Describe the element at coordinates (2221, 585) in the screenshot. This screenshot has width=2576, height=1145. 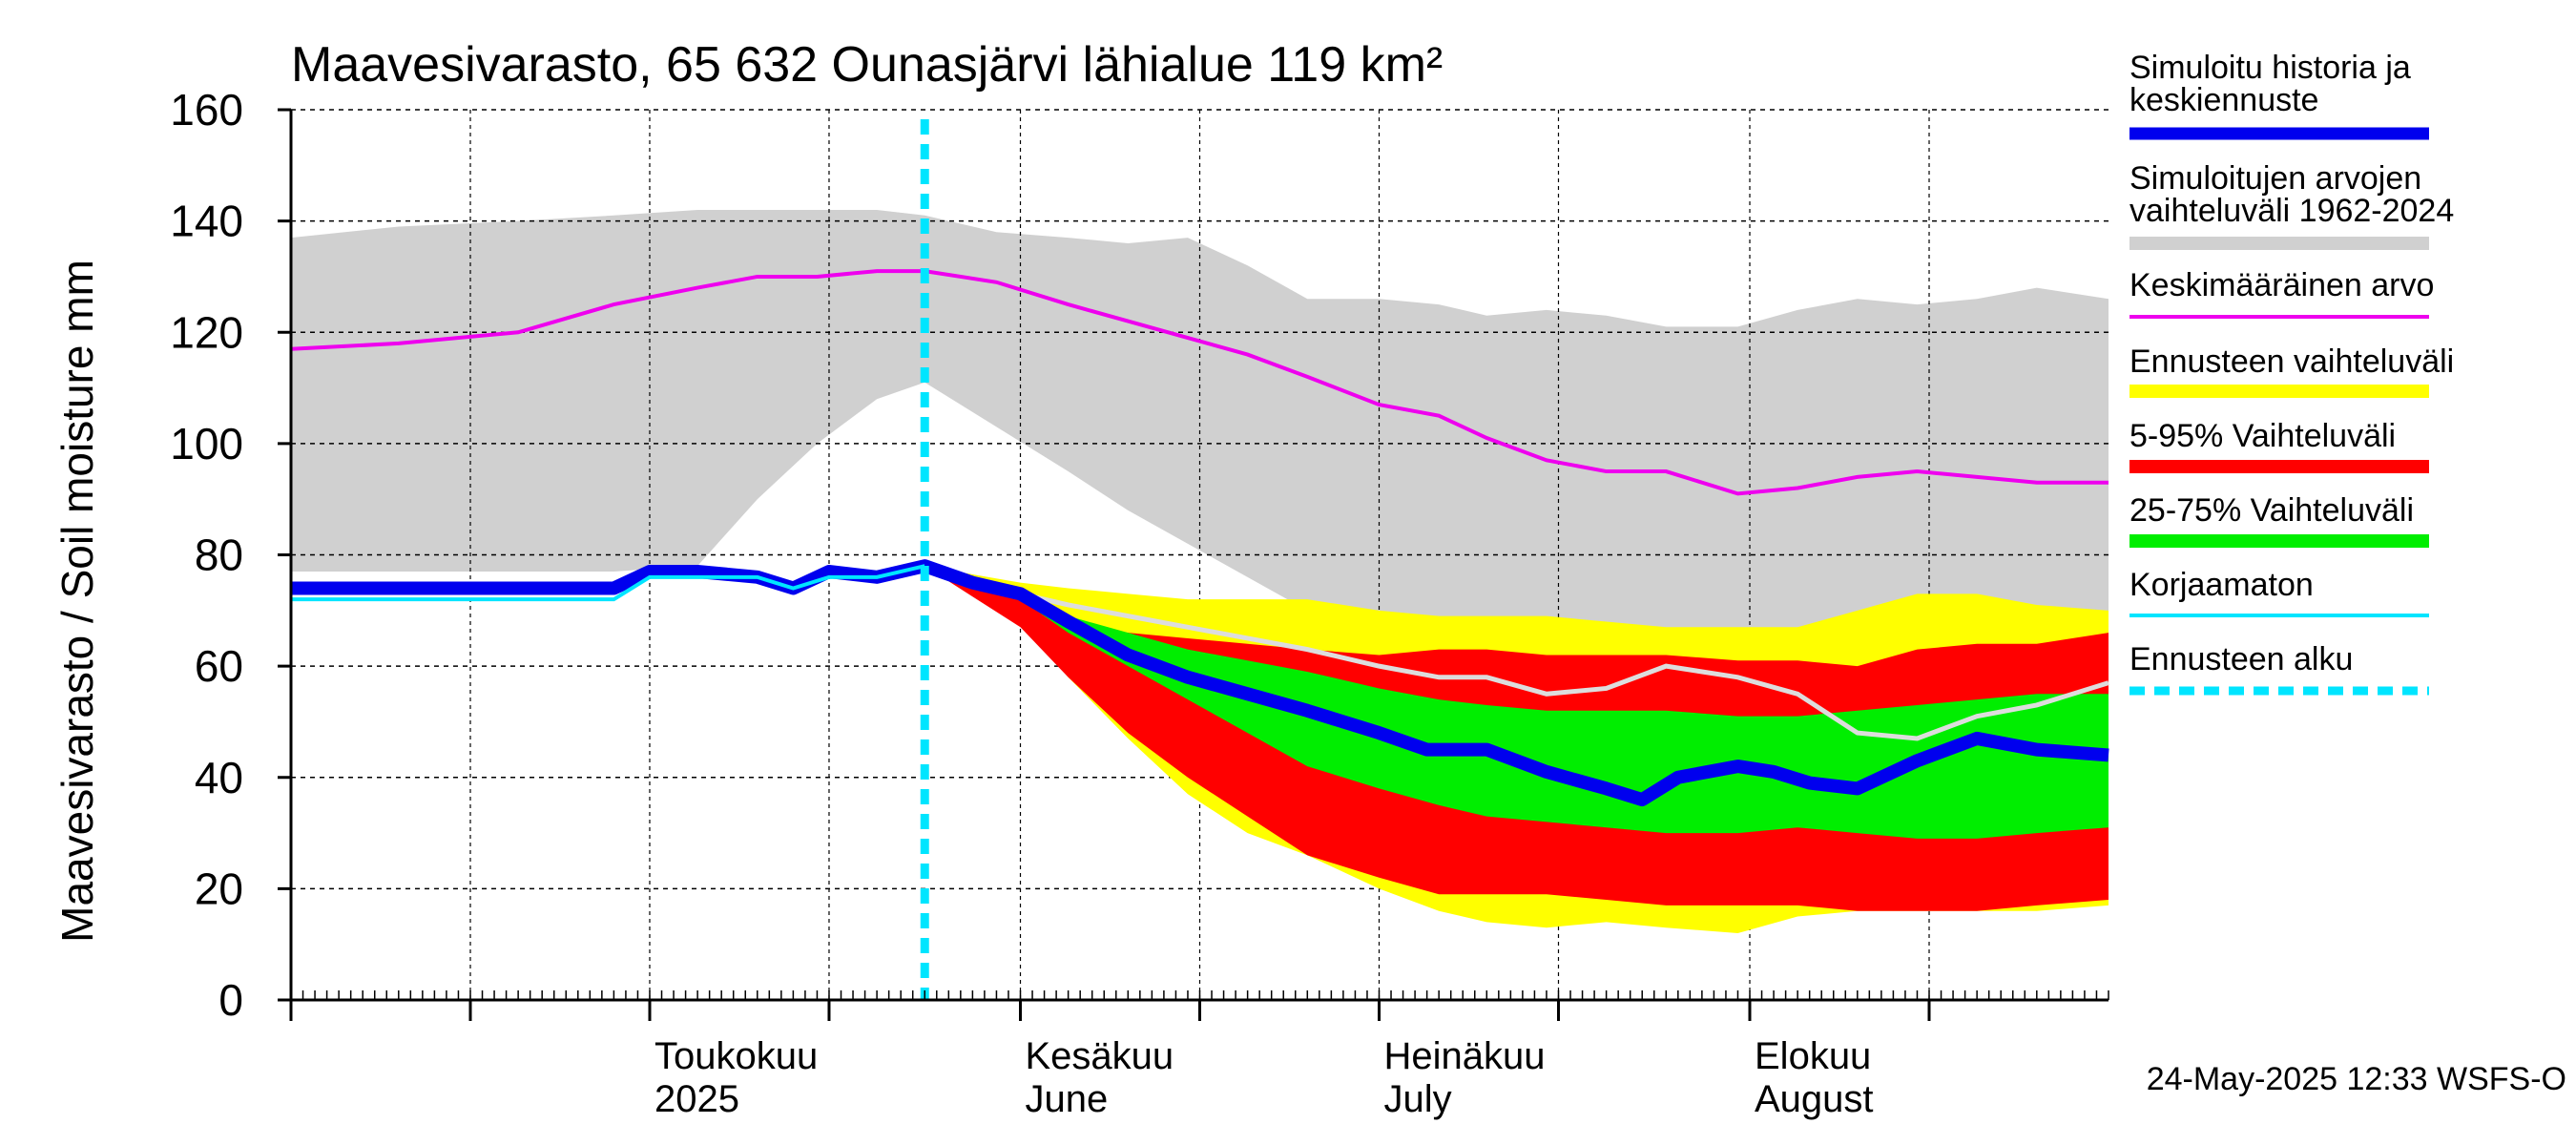
I see `legend-label: Korjaamaton` at that location.